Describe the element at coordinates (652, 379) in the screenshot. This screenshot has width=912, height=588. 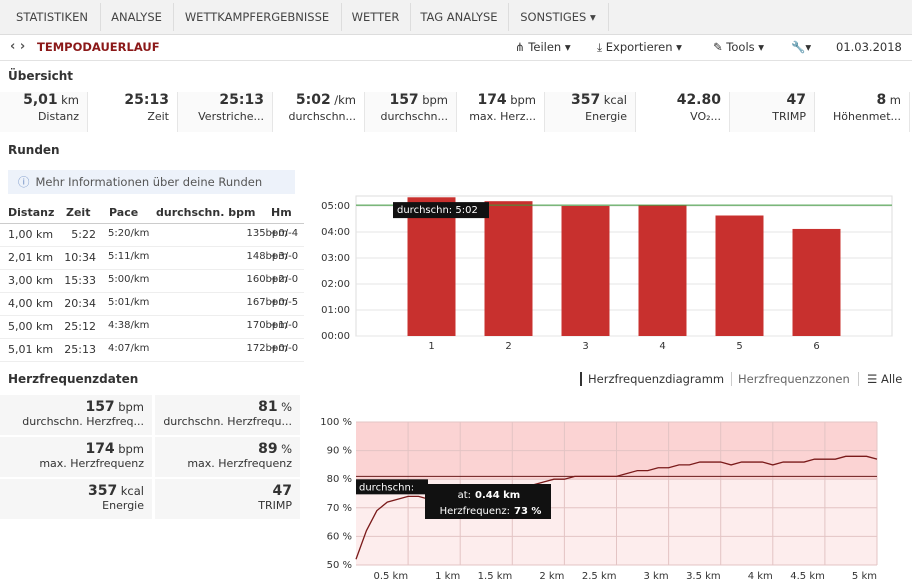
I see `tab-link: Herzfrequenzdiagramm` at that location.